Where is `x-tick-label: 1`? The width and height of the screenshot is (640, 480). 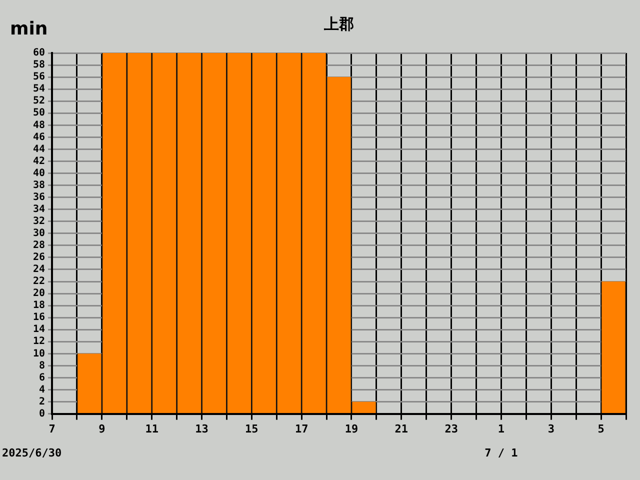 x-tick-label: 1 is located at coordinates (501, 429).